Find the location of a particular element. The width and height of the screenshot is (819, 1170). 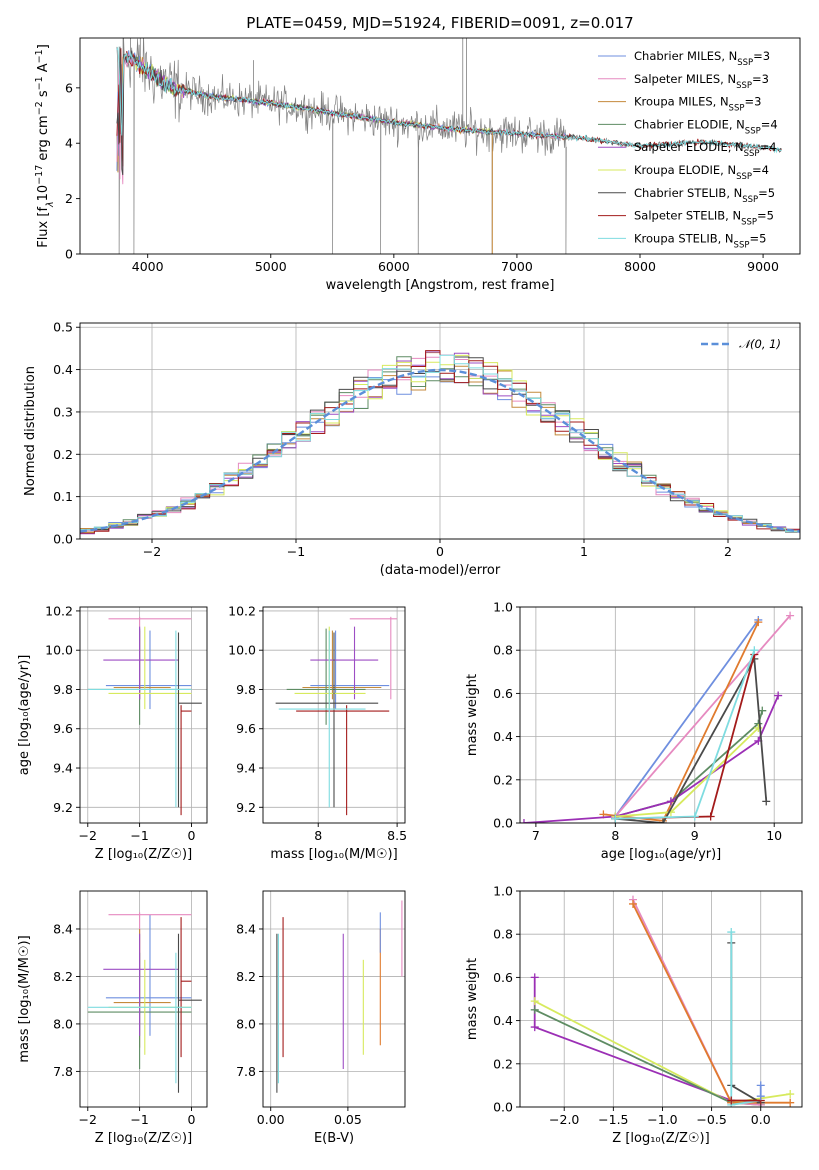

x-axis-label: age [log₁₀(age/yr)] is located at coordinates (661, 854).